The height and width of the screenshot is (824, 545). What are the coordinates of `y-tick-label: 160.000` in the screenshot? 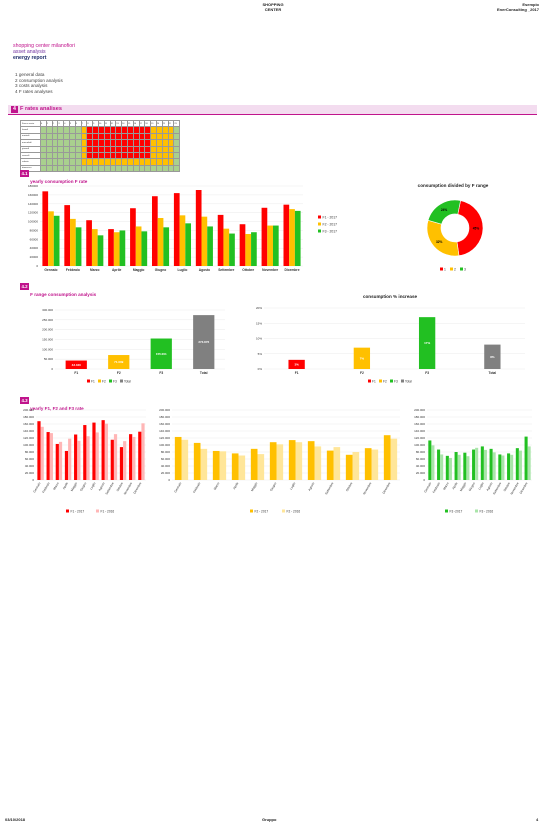 It's located at (28, 424).